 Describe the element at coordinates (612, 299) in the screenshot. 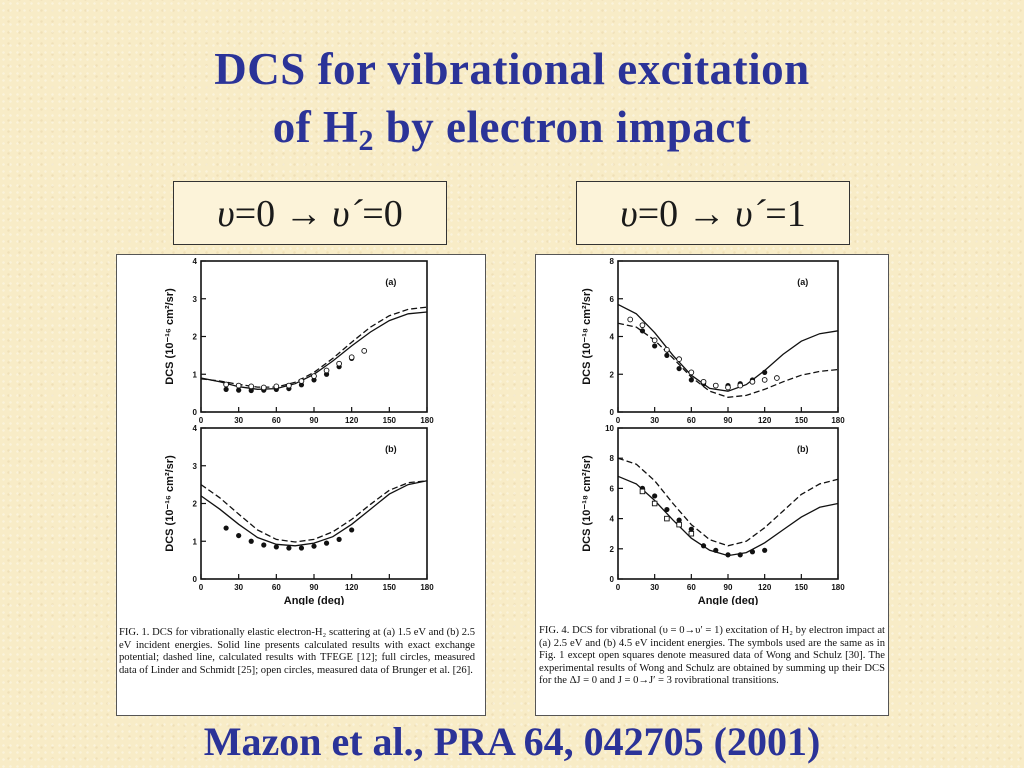

I see `y-tick-label: 6` at that location.